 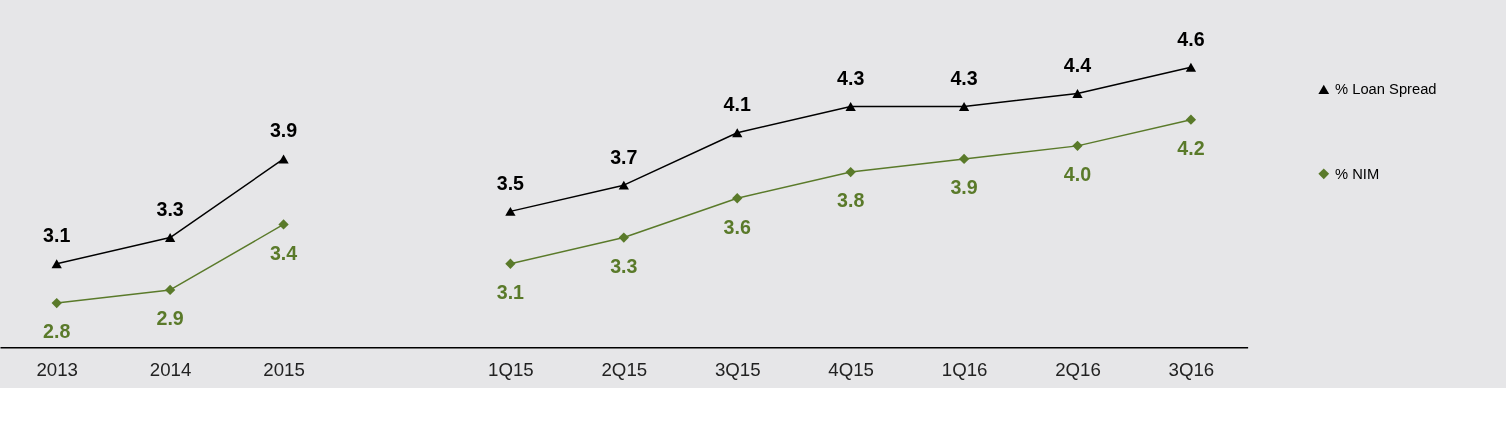 What do you see at coordinates (1078, 370) in the screenshot?
I see `x-tick-label: 2Q16` at bounding box center [1078, 370].